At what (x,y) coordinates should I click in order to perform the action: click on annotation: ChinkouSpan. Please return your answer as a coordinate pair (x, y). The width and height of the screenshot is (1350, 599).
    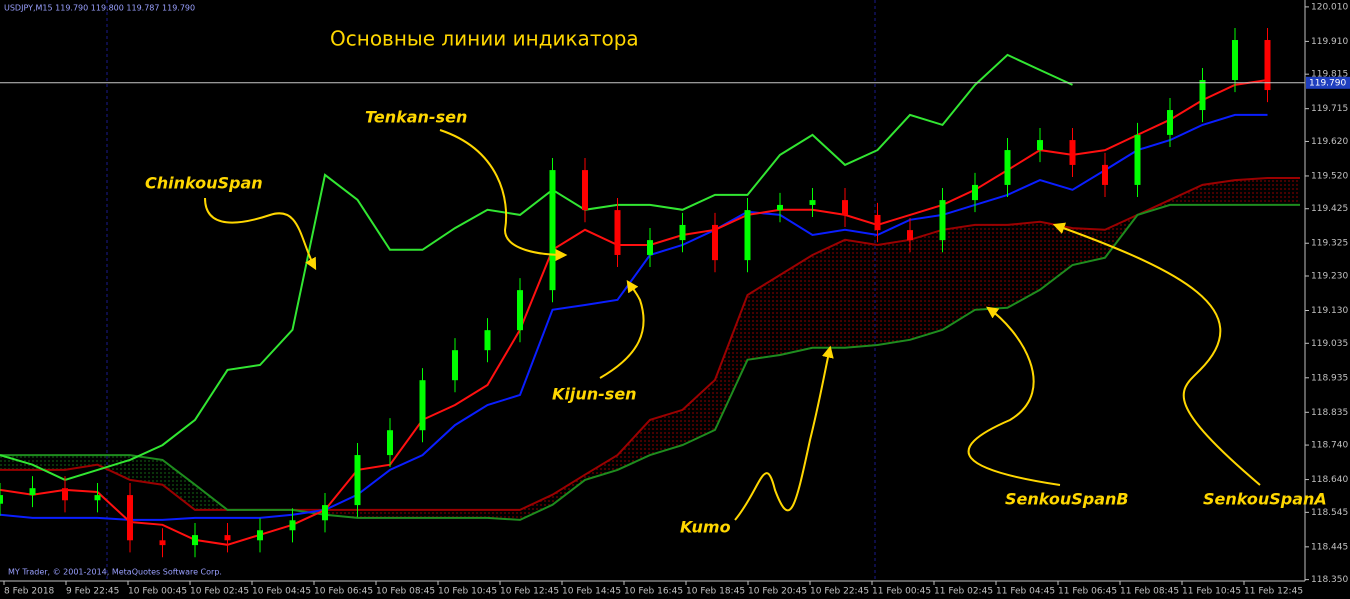
    Looking at the image, I should click on (204, 183).